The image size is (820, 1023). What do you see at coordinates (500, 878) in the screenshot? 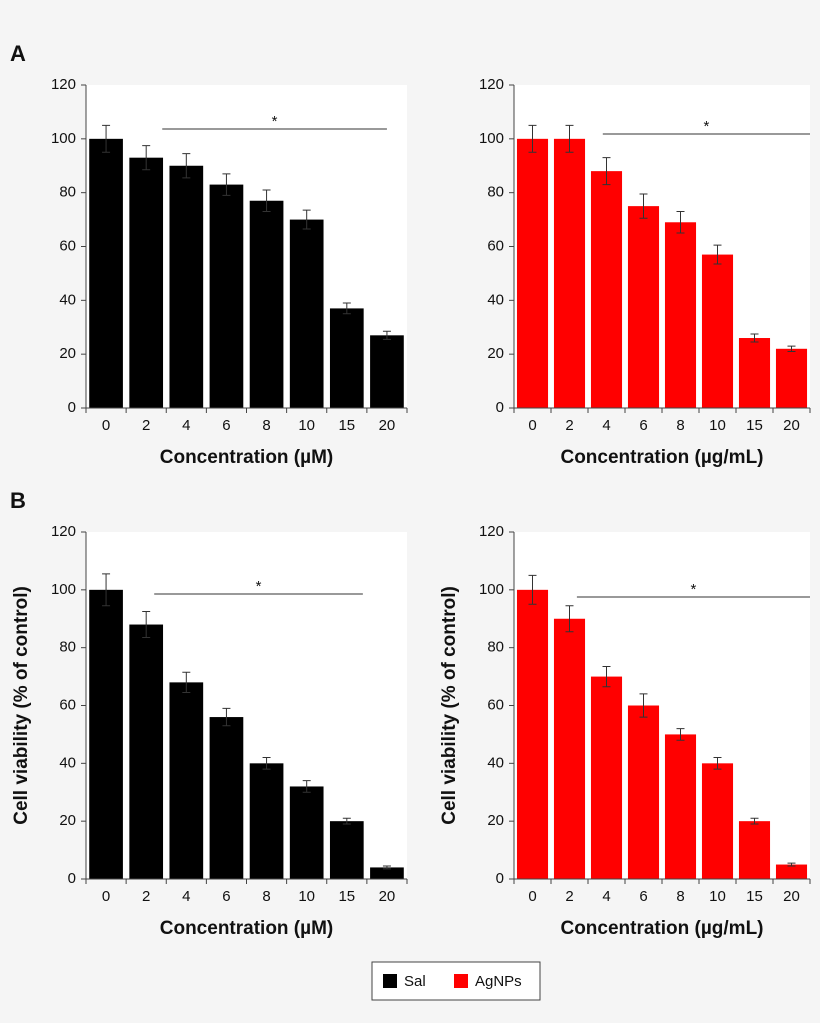
I see `y-tick-label: 0` at bounding box center [500, 878].